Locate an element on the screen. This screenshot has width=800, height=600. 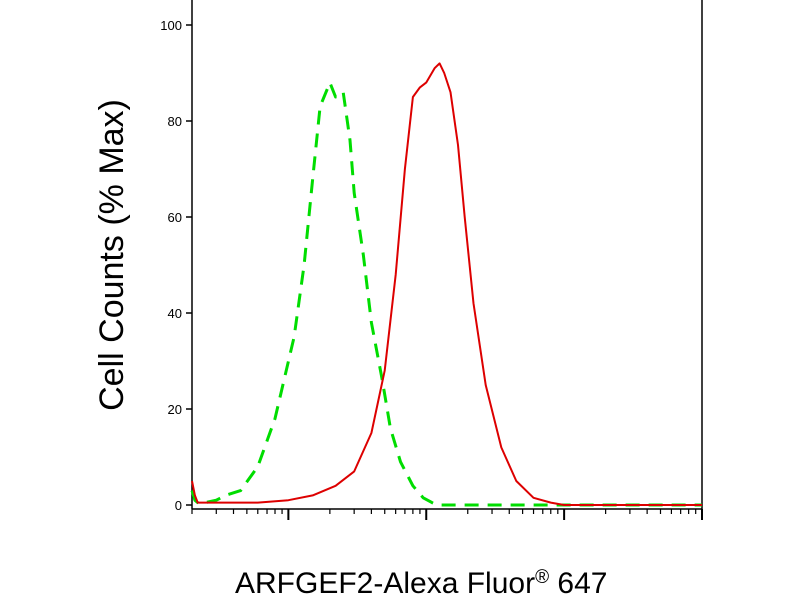
y-axis-title: Cell Counts (% Max) is located at coordinates (112, 255).